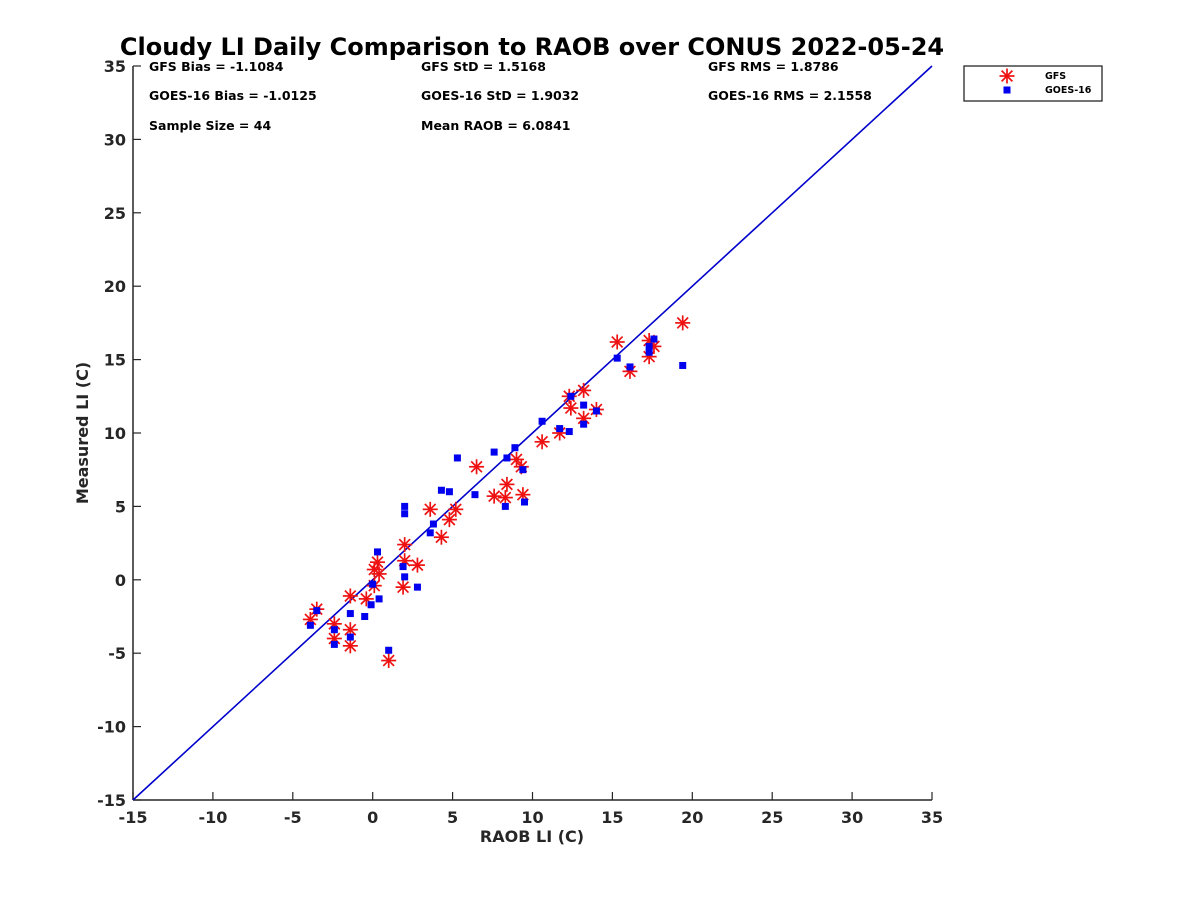 This screenshot has height=900, width=1200. Describe the element at coordinates (120, 580) in the screenshot. I see `y-tick-label: 0` at that location.